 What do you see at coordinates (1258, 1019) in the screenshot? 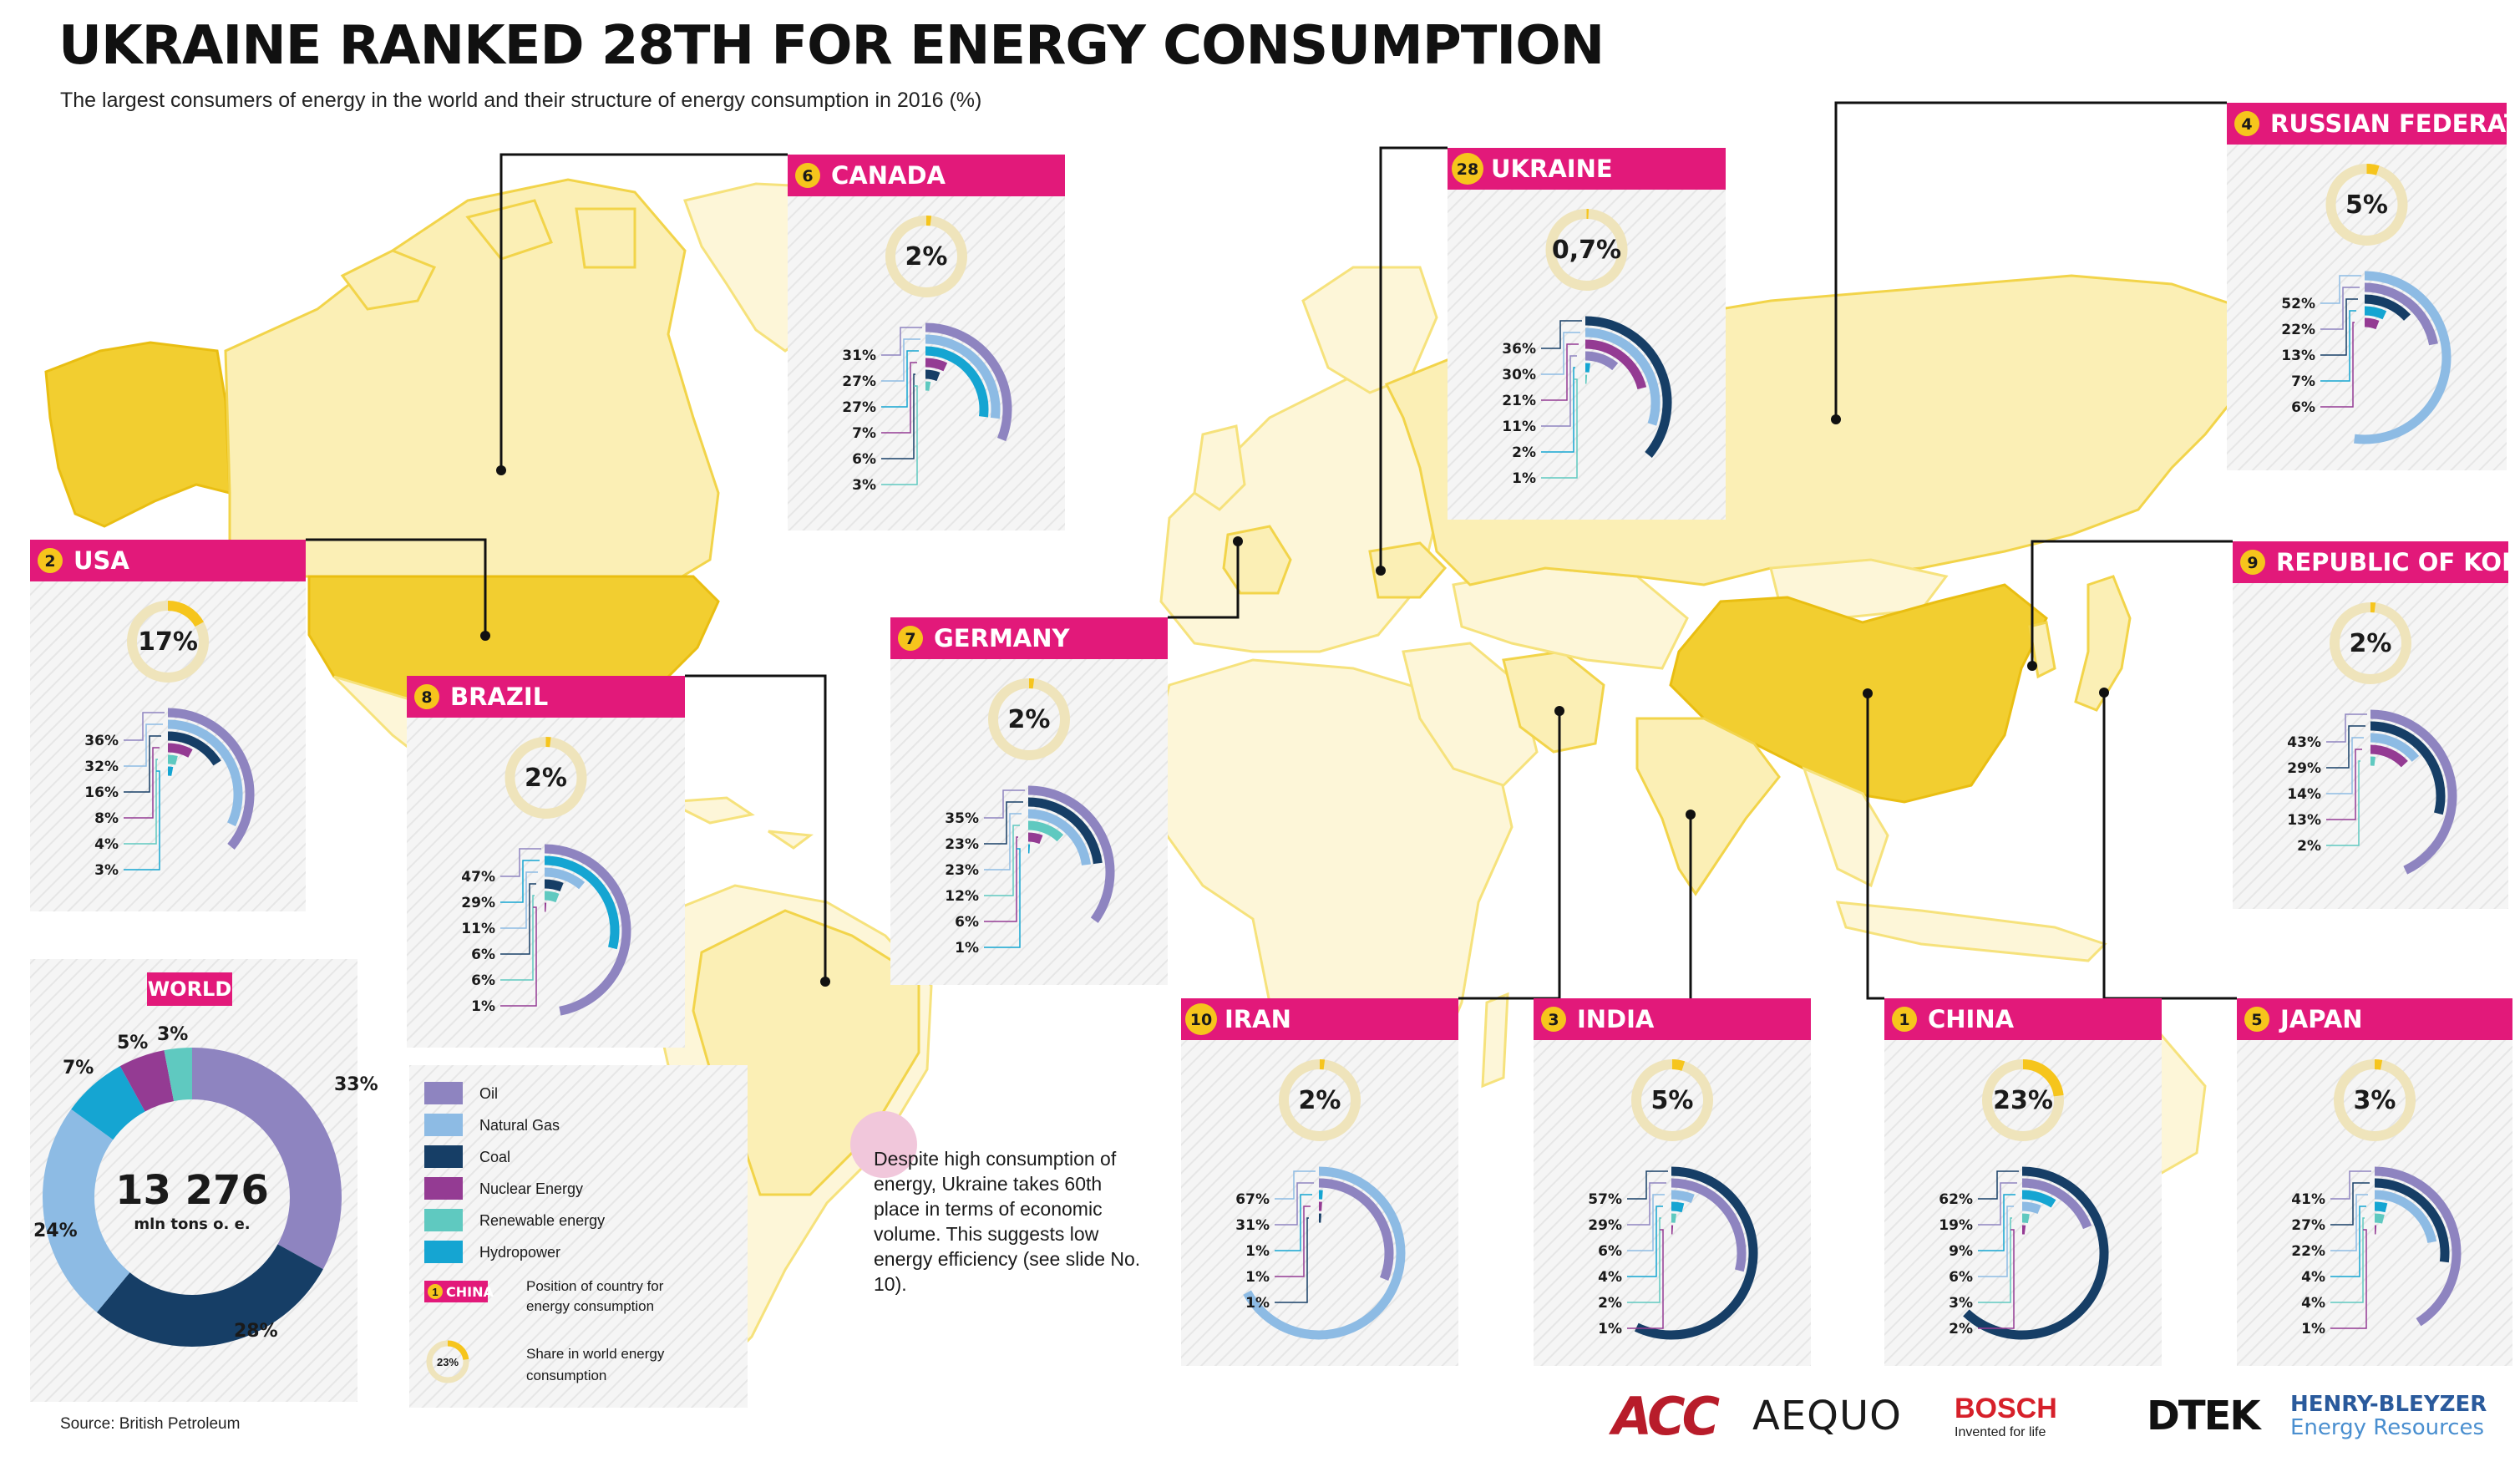
I see `country-name: IRAN` at bounding box center [1258, 1019].